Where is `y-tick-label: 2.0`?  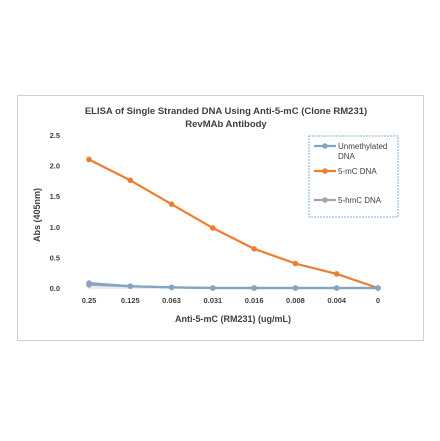
y-tick-label: 2.0 is located at coordinates (55, 166).